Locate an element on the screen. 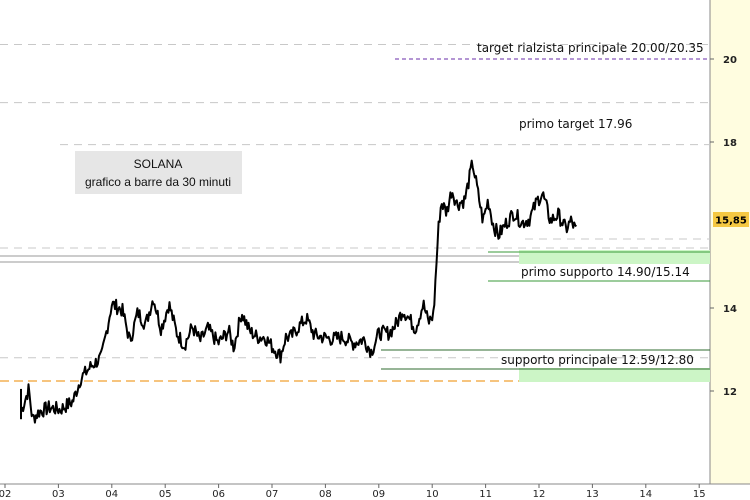  x-tick-label: 06 is located at coordinates (218, 494).